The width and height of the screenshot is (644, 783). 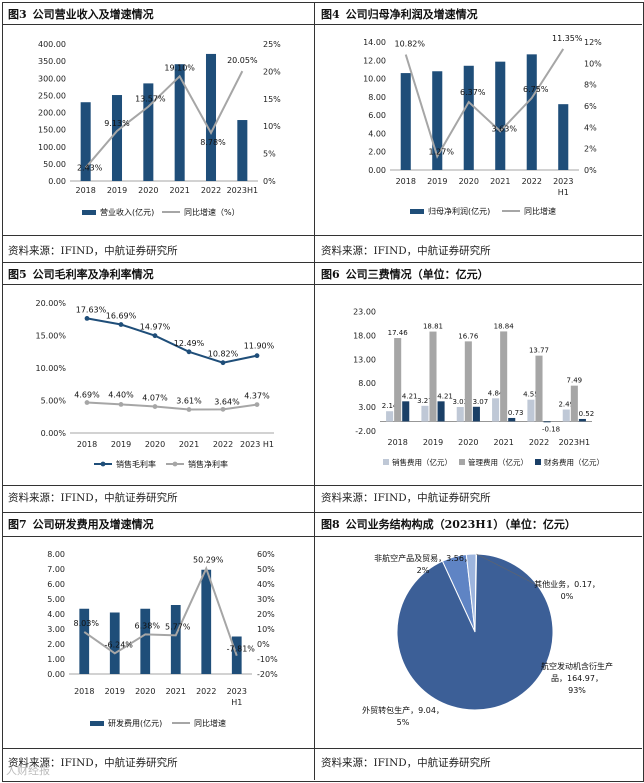 What do you see at coordinates (179, 67) in the screenshot?
I see `growth-data-label: 19.10%` at bounding box center [179, 67].